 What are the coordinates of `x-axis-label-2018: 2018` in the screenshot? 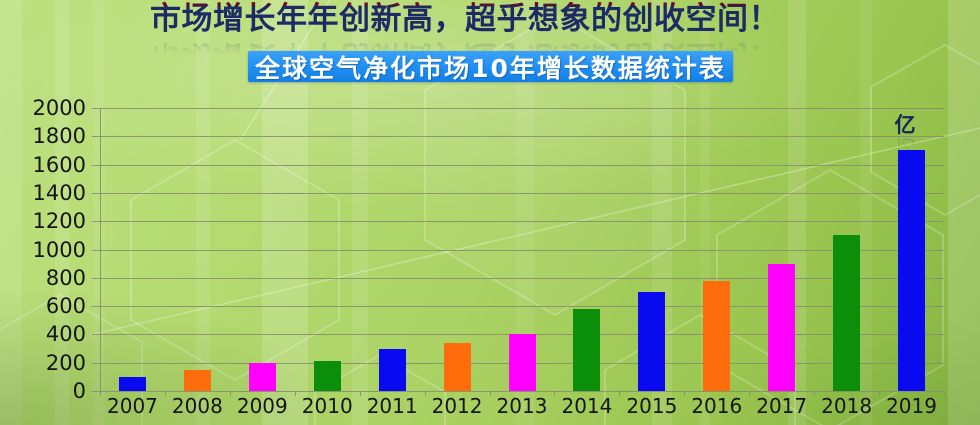 It's located at (847, 406).